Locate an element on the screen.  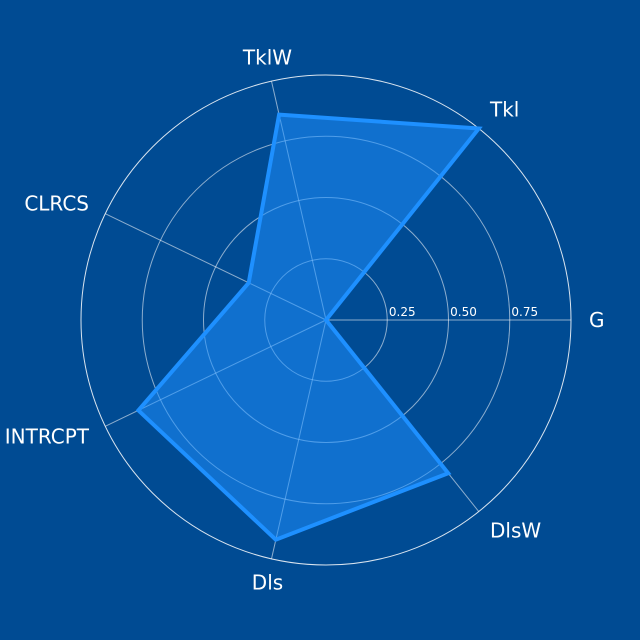
category-label: Tkl is located at coordinates (504, 110).